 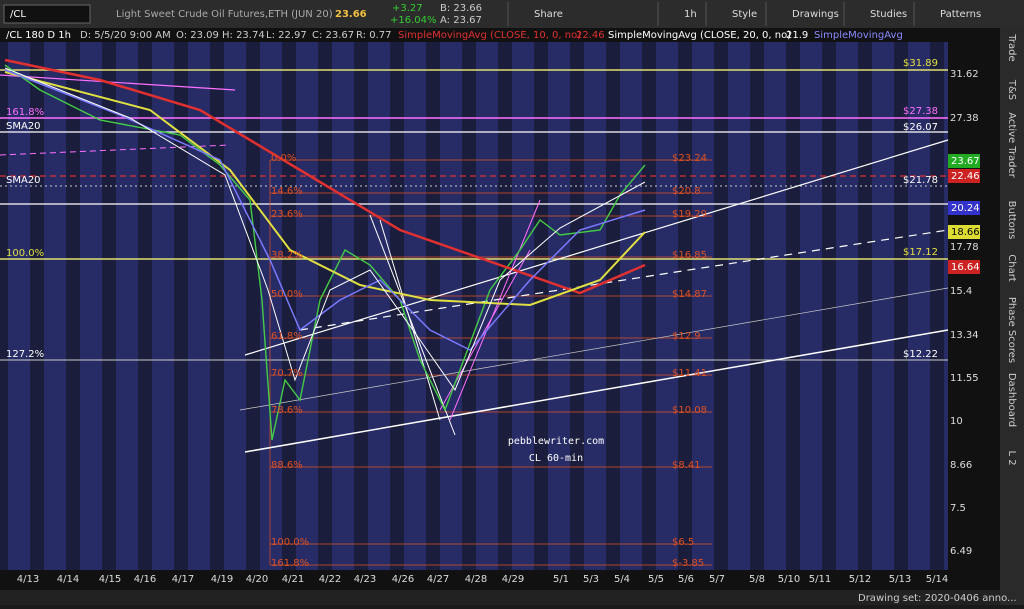 What do you see at coordinates (68, 579) in the screenshot?
I see `date-tick: 4/14` at bounding box center [68, 579].